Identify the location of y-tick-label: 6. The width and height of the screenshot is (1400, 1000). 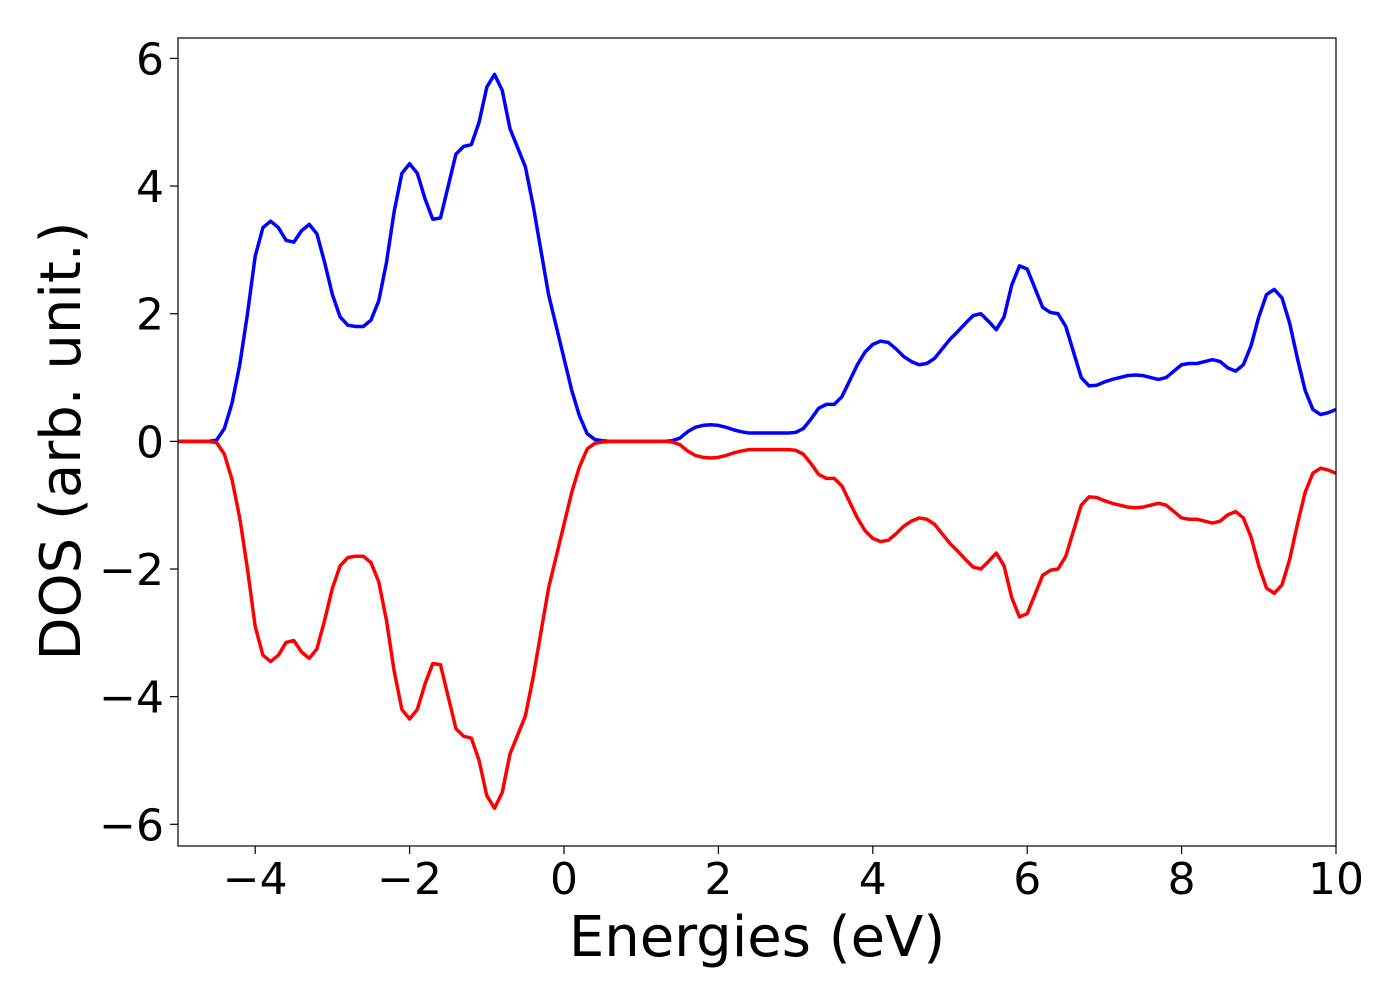
(150, 59).